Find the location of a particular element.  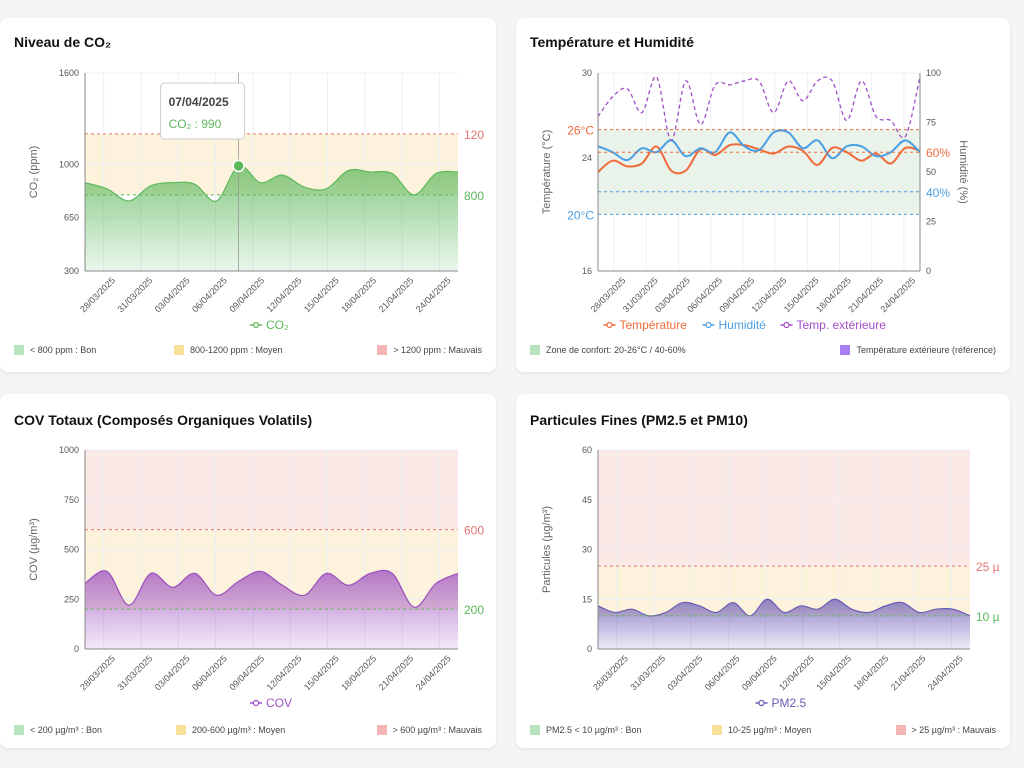

legend-item-medium: 800-1200 ppm : Moyen is located at coordinates (228, 350).